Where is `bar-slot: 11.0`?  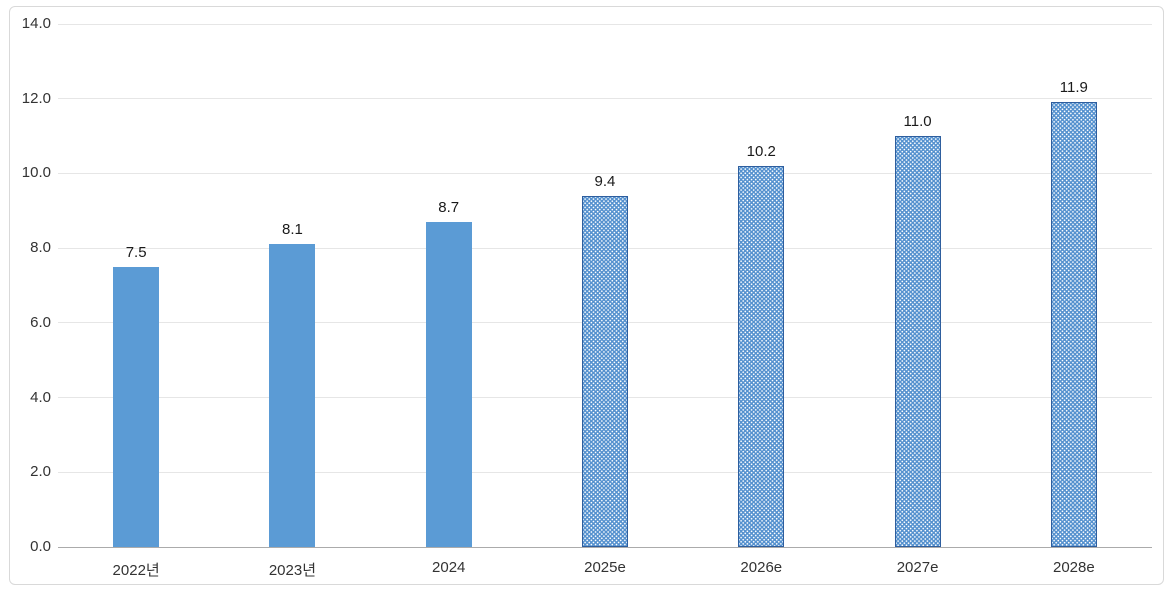 bar-slot: 11.0 is located at coordinates (917, 285).